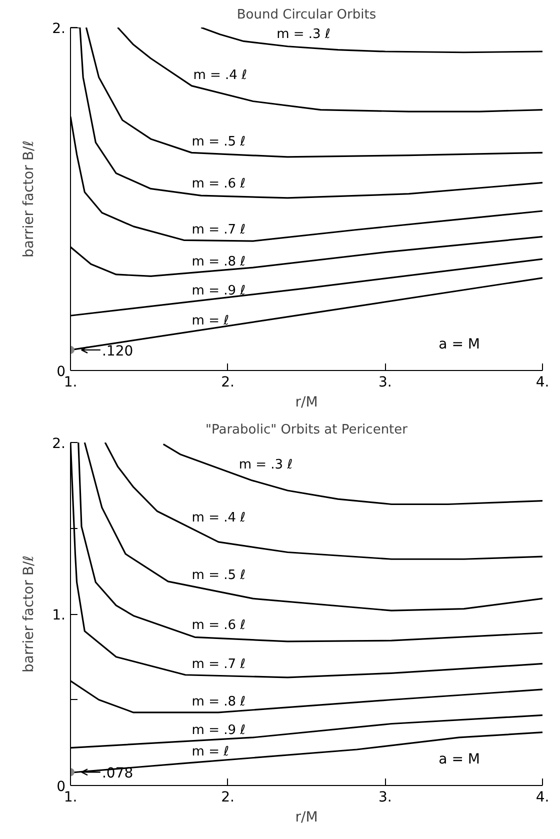 Image resolution: width=560 pixels, height=839 pixels. I want to click on y-tick-label: 1., so click(59, 616).